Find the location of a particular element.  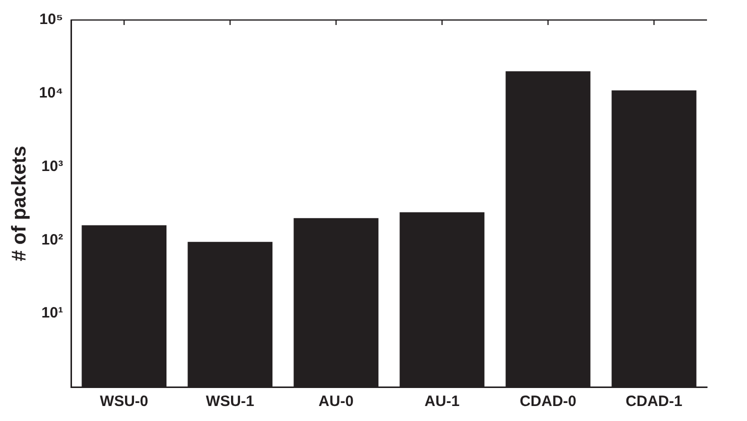

x-tick-label: AU-0 is located at coordinates (336, 401).